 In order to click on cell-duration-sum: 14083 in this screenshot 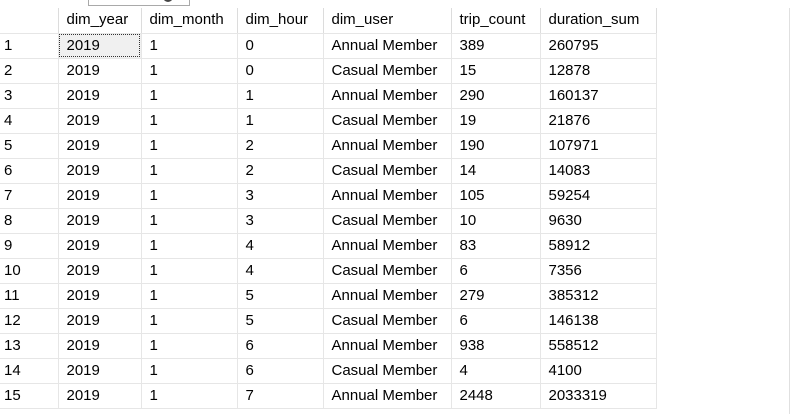, I will do `click(598, 171)`.